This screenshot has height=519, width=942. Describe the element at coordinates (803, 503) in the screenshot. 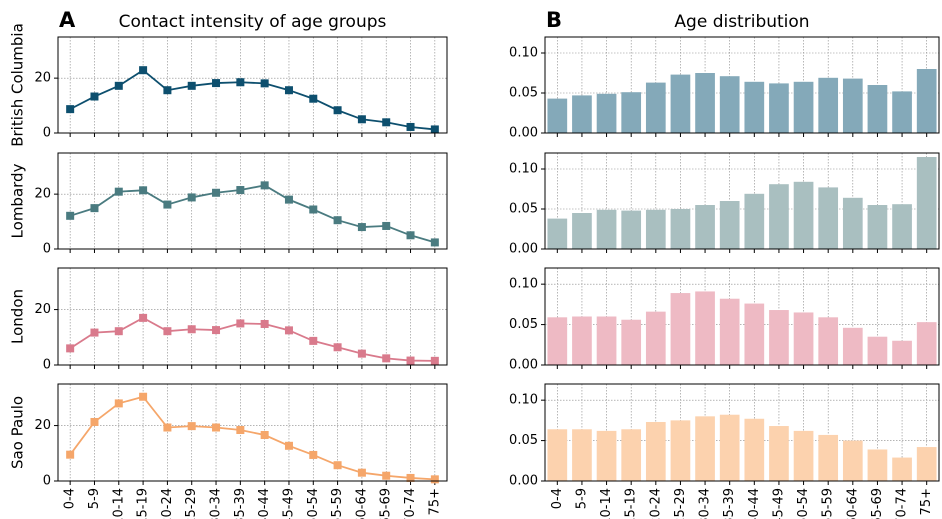

I see `x-tick-label: 50-54` at that location.